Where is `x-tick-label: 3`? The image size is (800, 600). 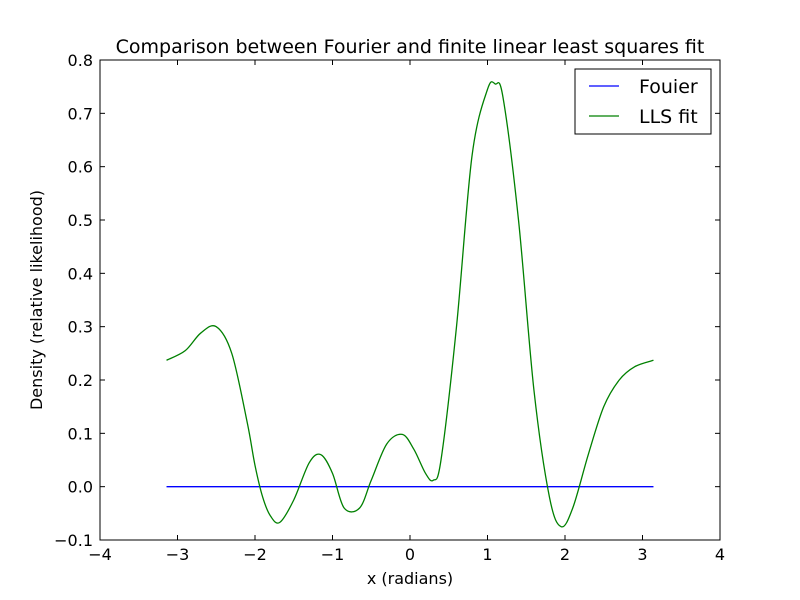 x-tick-label: 3 is located at coordinates (642, 554).